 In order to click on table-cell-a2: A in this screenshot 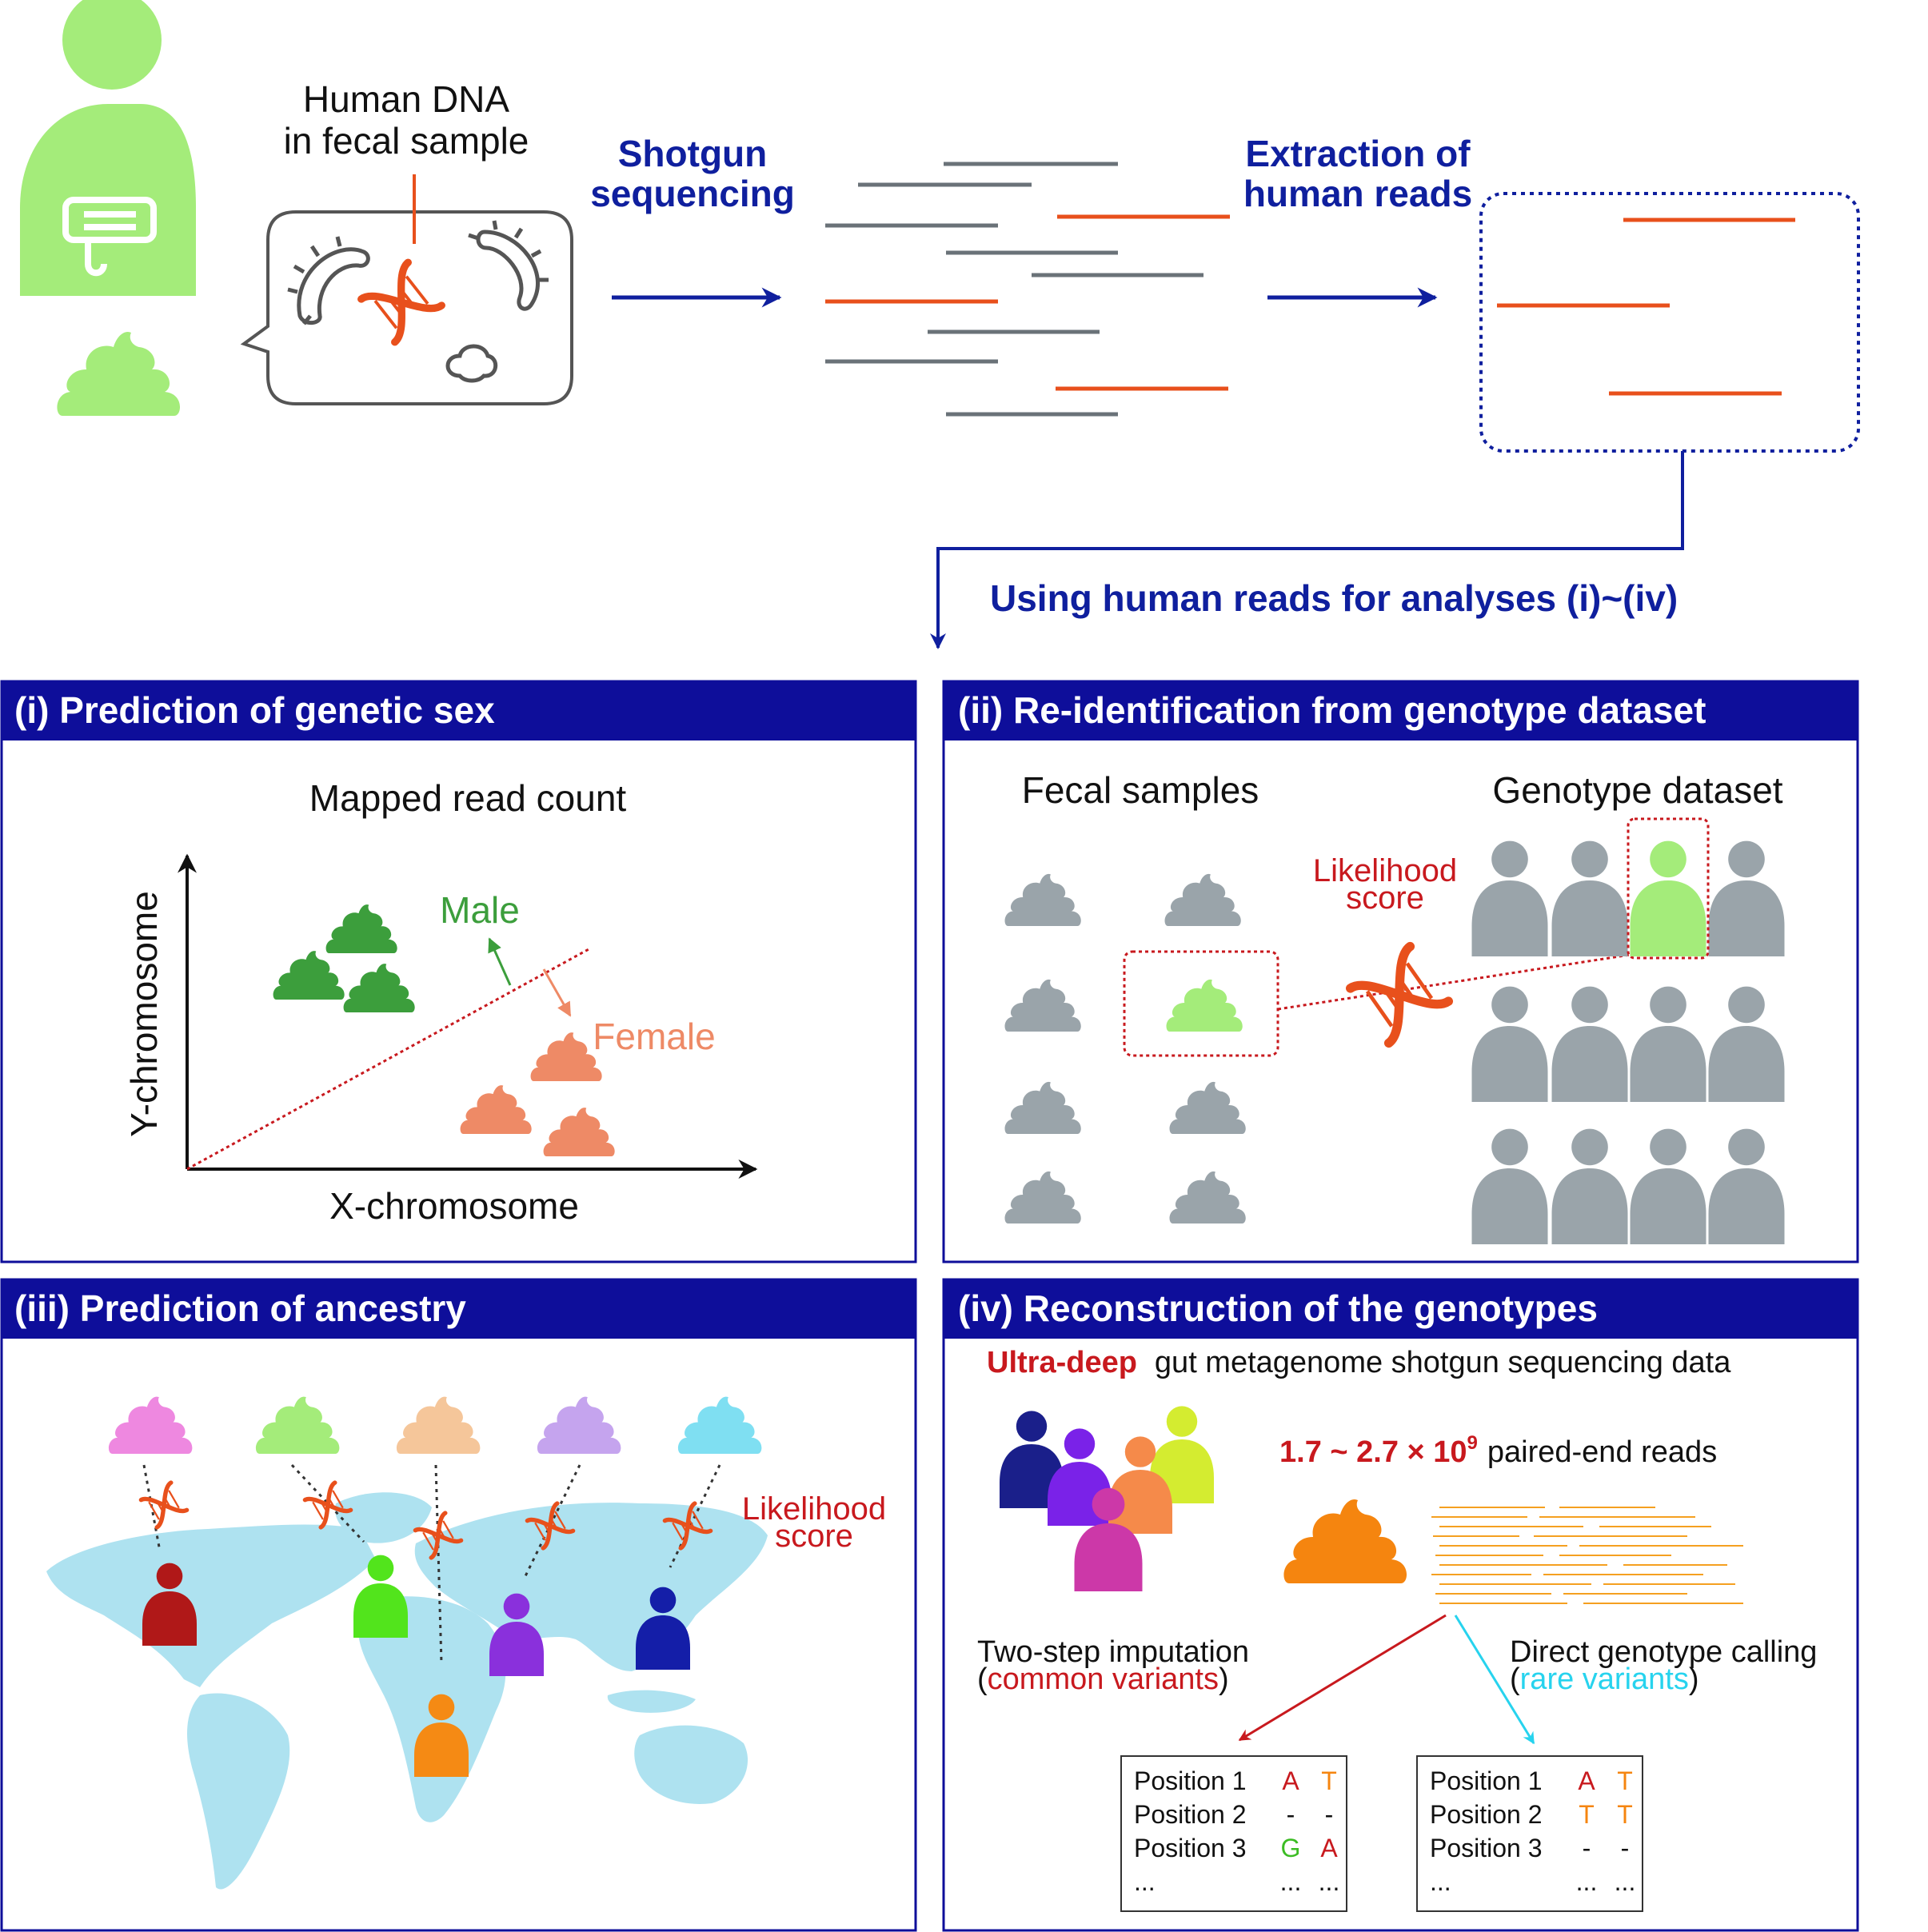, I will do `click(1329, 1848)`.